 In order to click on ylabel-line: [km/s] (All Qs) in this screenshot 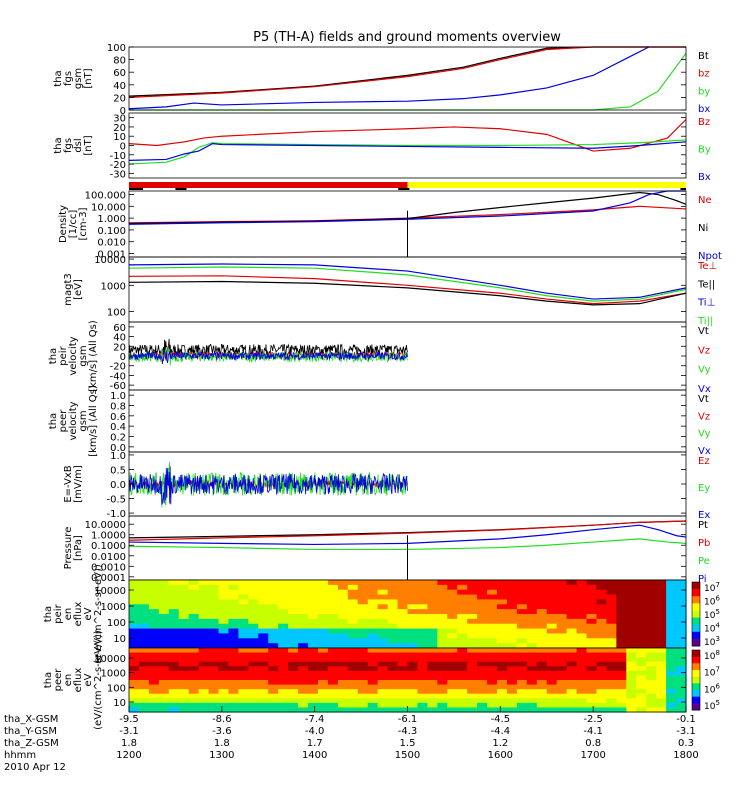, I will do `click(93, 356)`.